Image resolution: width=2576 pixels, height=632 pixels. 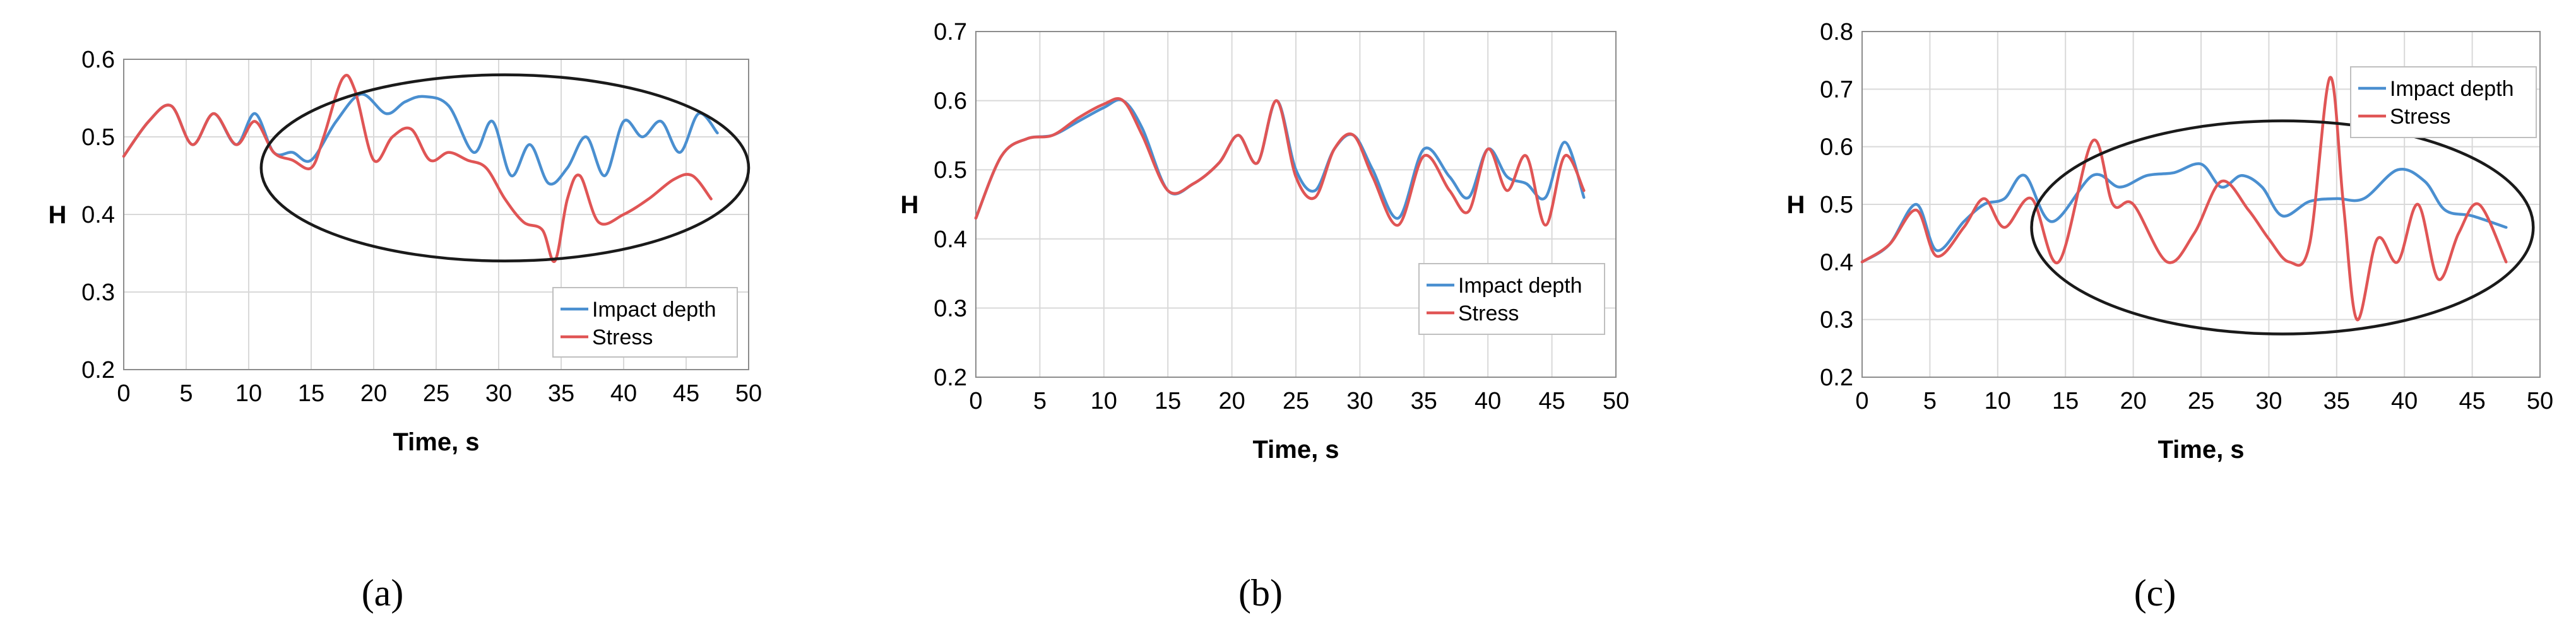 I want to click on panel-caption: (a), so click(x=383, y=593).